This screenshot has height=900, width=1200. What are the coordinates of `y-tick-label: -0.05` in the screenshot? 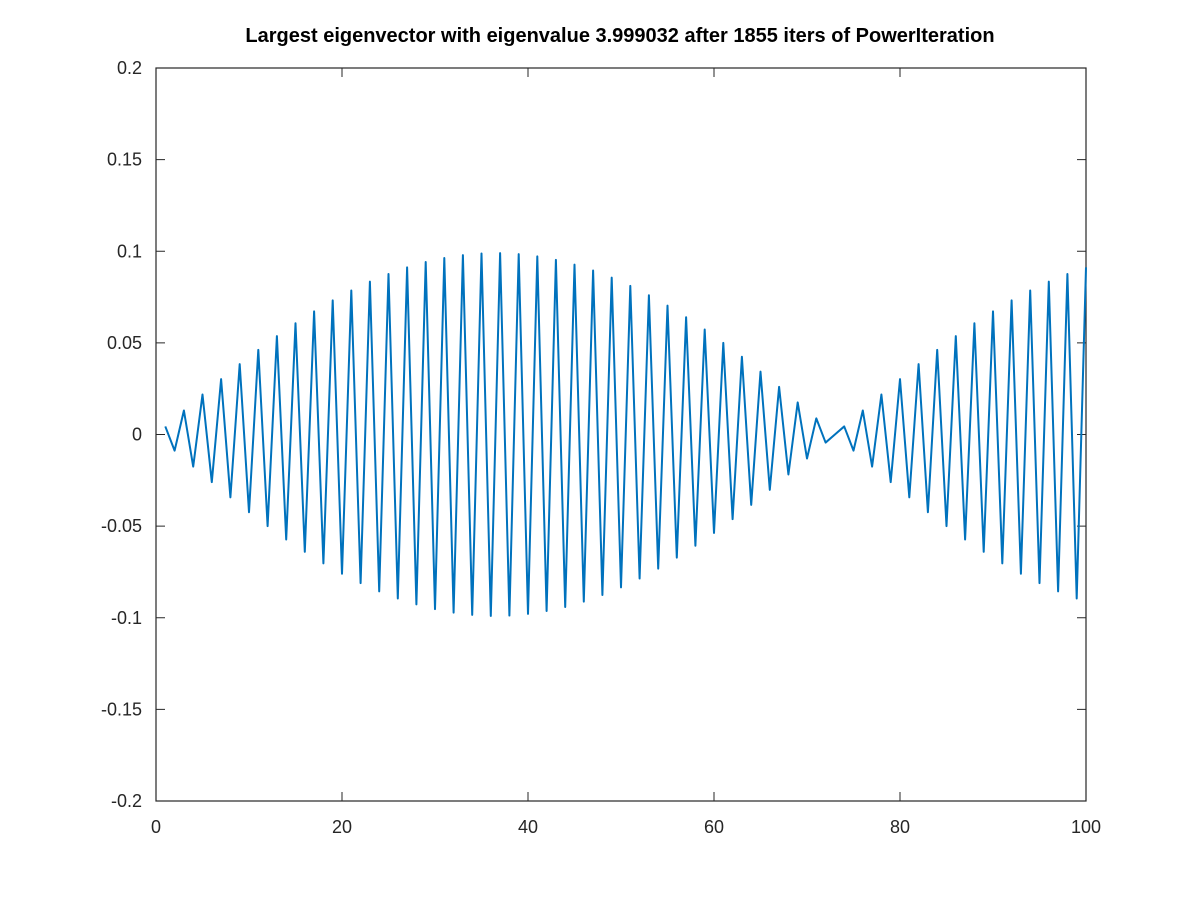 It's located at (121, 526).